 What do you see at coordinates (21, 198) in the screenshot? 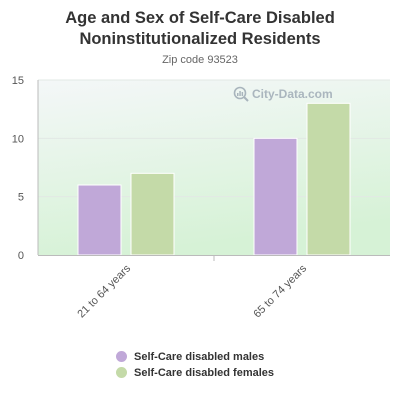
I see `y-tick-label: 5` at bounding box center [21, 198].